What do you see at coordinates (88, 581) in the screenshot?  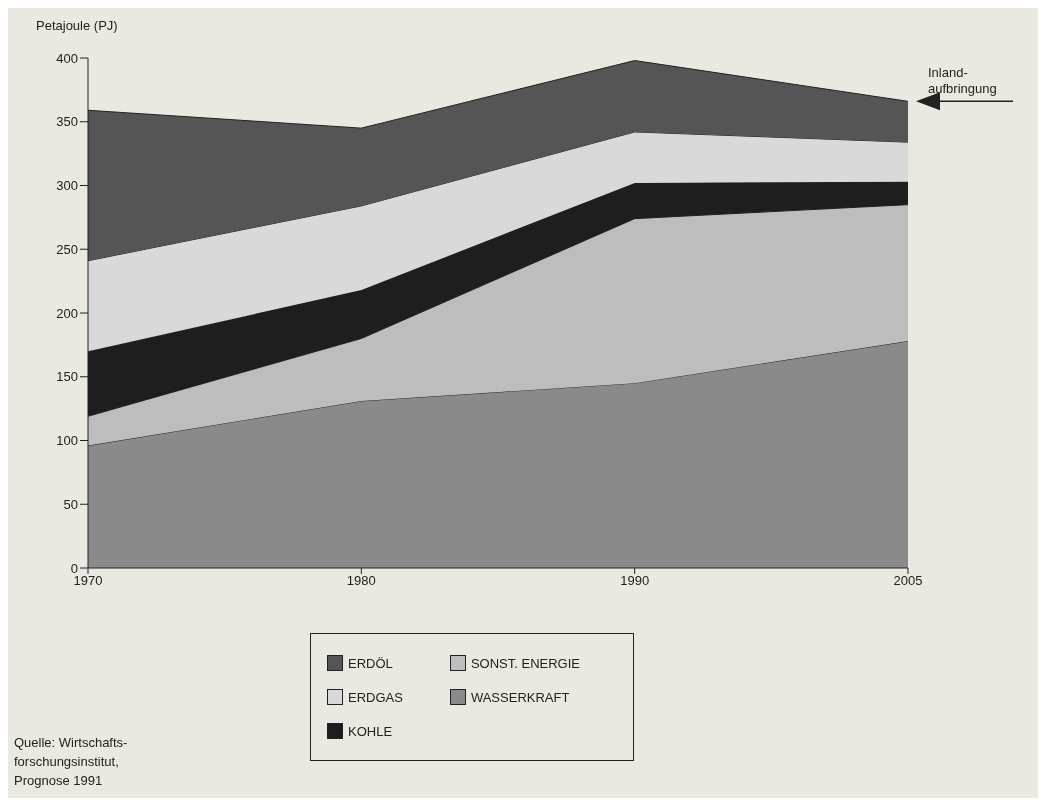 I see `x-tick-label: 1970` at bounding box center [88, 581].